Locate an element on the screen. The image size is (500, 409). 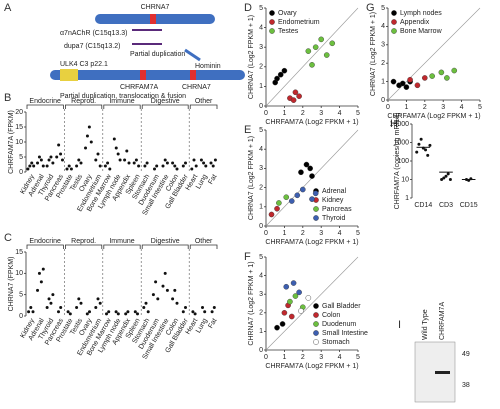
x-tick-label: 0 is located at coordinates (266, 233).